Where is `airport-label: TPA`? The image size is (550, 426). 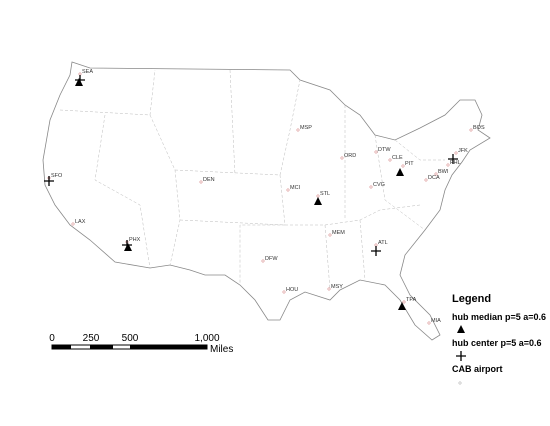
airport-label: TPA is located at coordinates (411, 300).